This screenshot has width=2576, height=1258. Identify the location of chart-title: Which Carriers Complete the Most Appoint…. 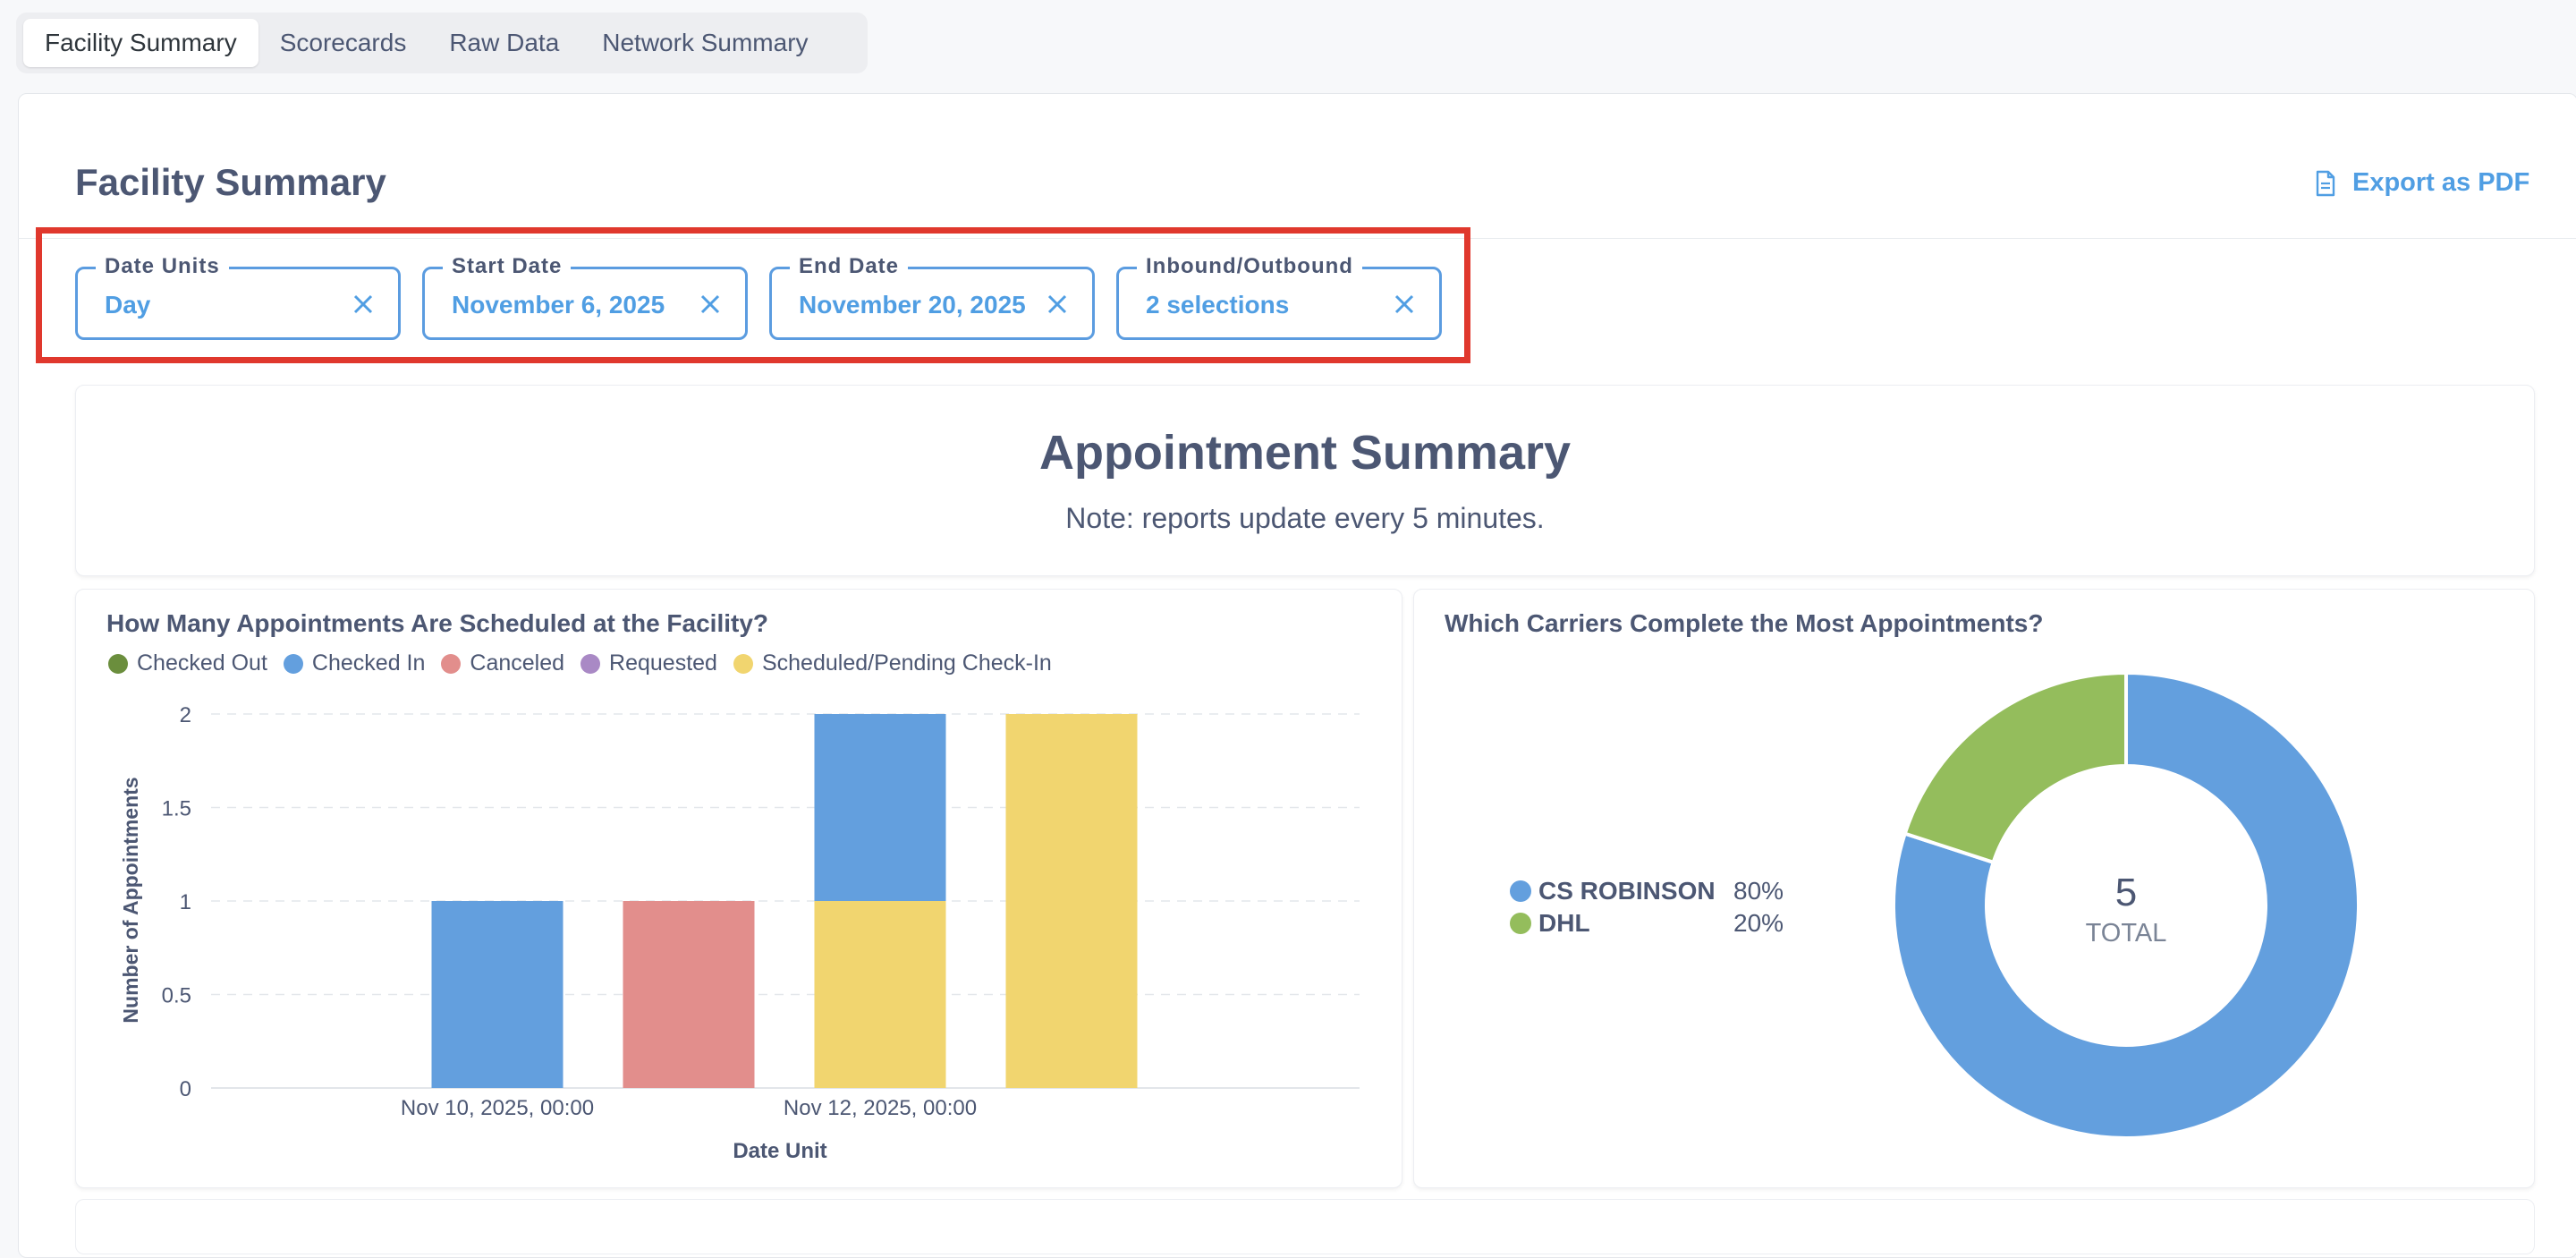
(1744, 623).